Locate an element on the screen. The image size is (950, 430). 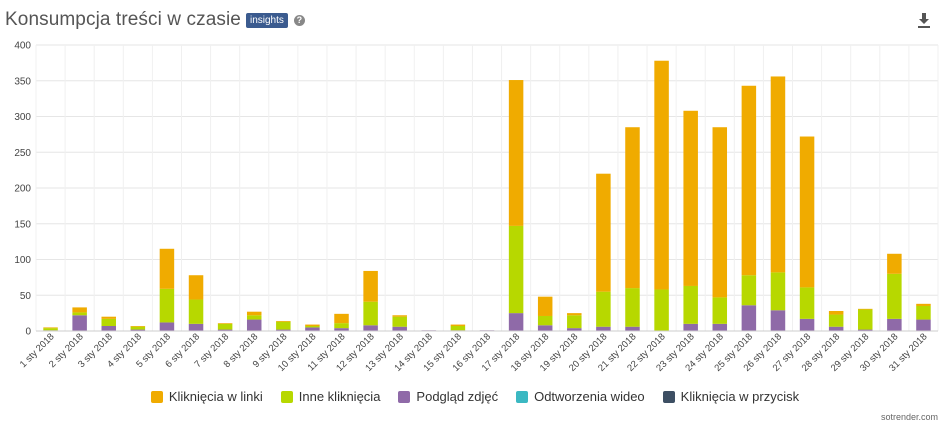
legend-item-links: Kliknięcia w linki is located at coordinates (206, 396).